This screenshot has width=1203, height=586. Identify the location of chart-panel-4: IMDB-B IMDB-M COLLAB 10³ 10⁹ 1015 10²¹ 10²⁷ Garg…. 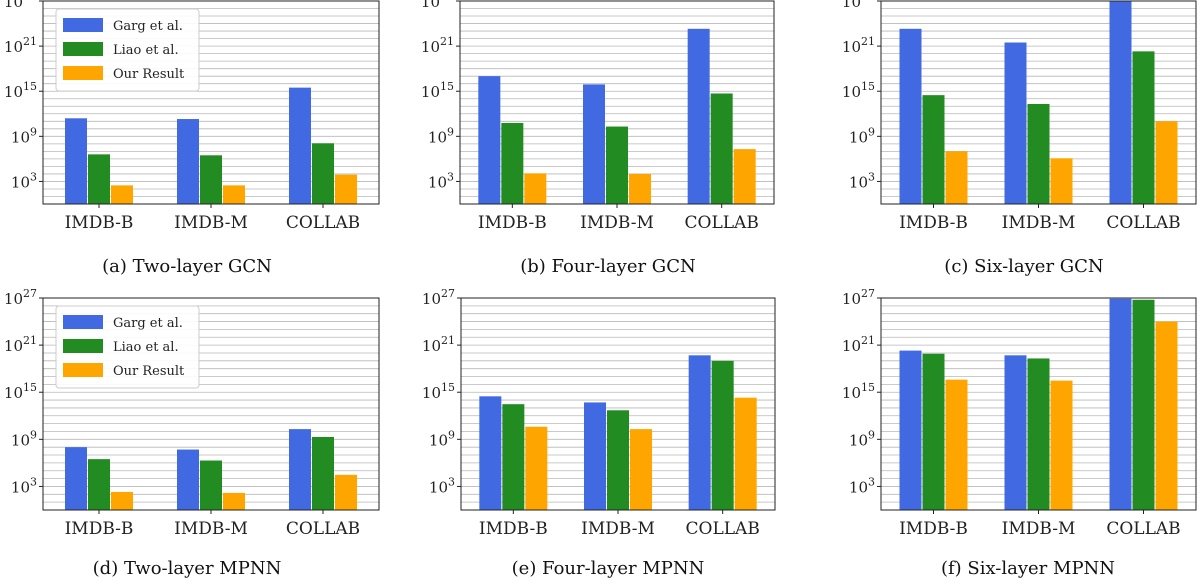
(192, 413).